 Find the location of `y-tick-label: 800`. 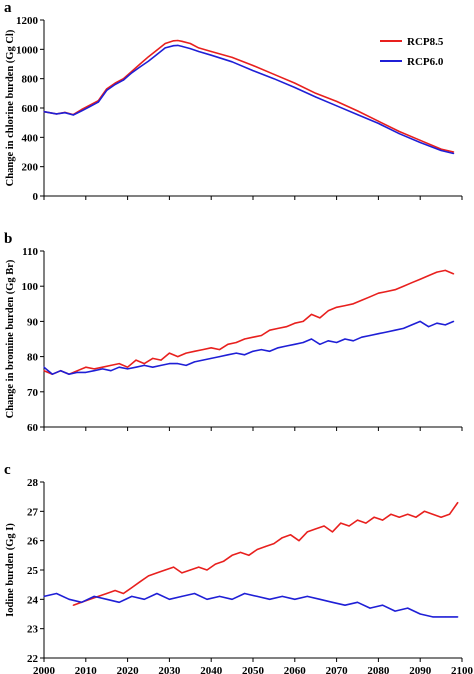

y-tick-label: 800 is located at coordinates (30, 80).